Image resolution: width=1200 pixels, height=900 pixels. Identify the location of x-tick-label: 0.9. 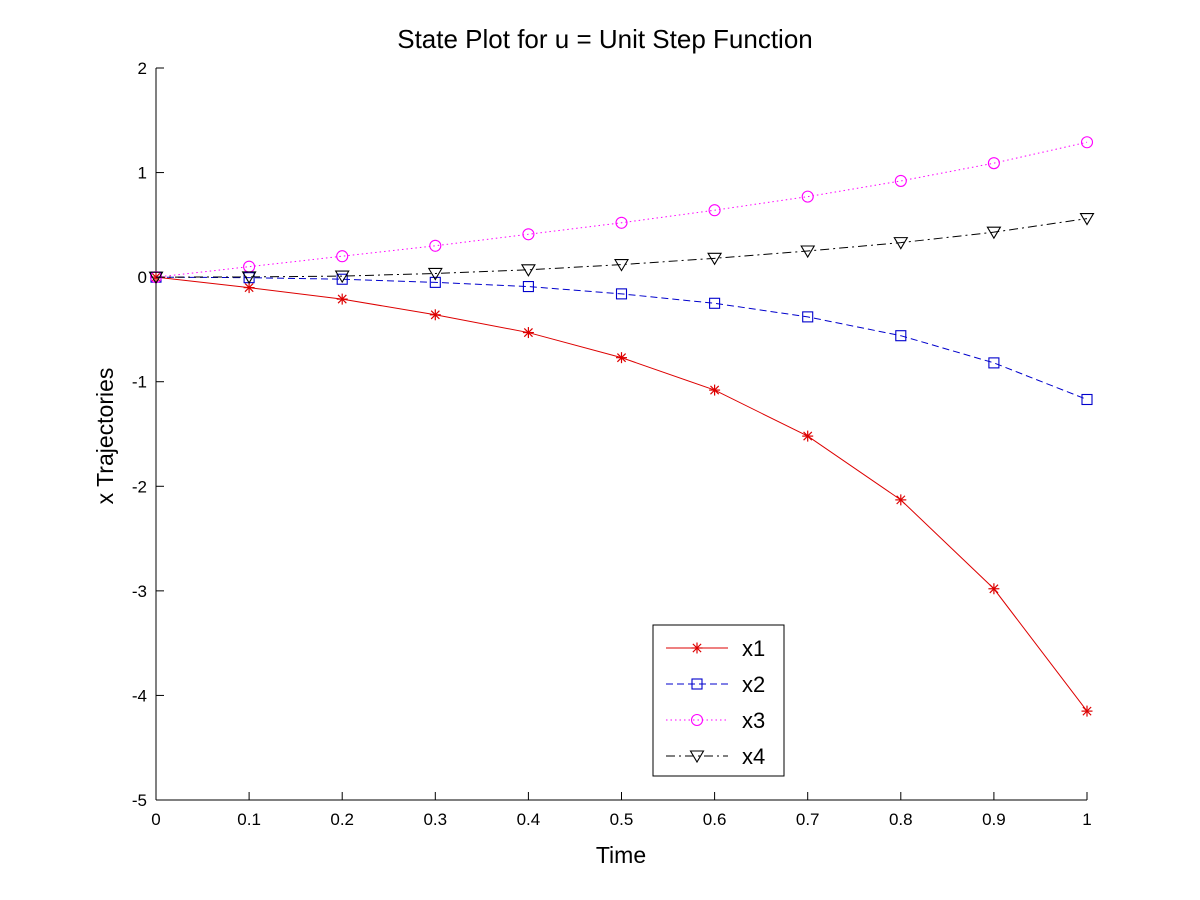
(994, 819).